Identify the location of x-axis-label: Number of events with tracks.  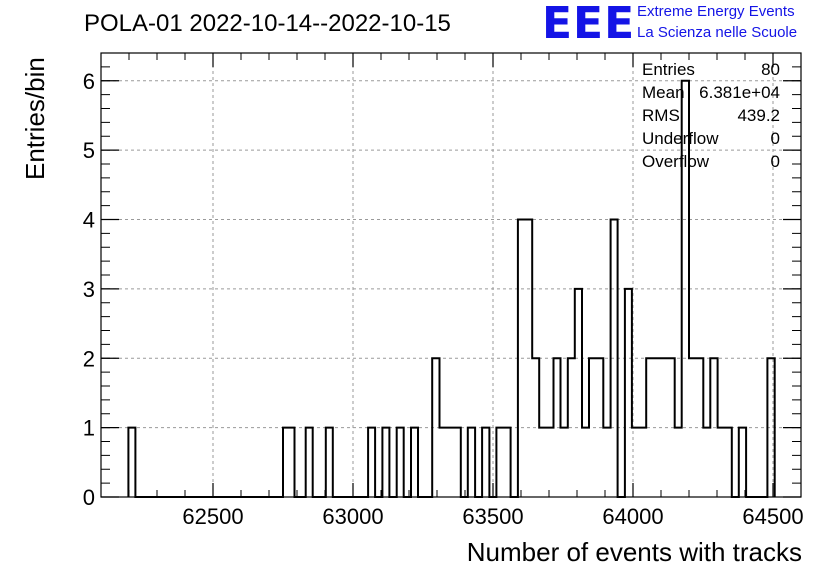
(634, 552).